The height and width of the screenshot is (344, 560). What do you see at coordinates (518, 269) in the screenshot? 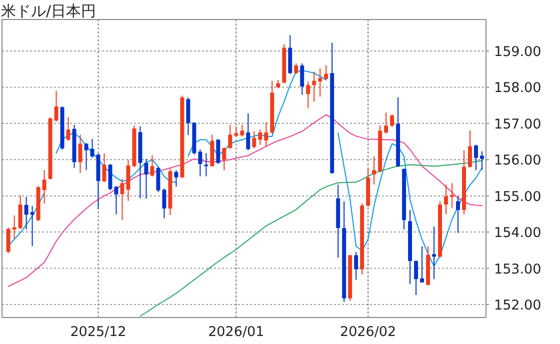
I see `y-tick-label: 153.00` at bounding box center [518, 269].